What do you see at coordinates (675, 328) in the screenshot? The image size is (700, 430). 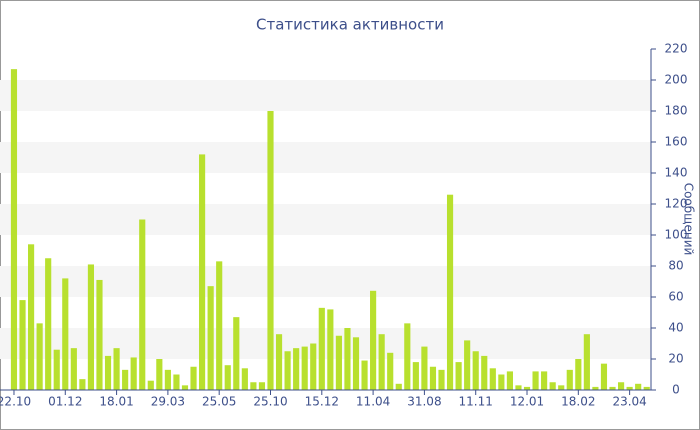 I see `y-tick-label: 40` at bounding box center [675, 328].